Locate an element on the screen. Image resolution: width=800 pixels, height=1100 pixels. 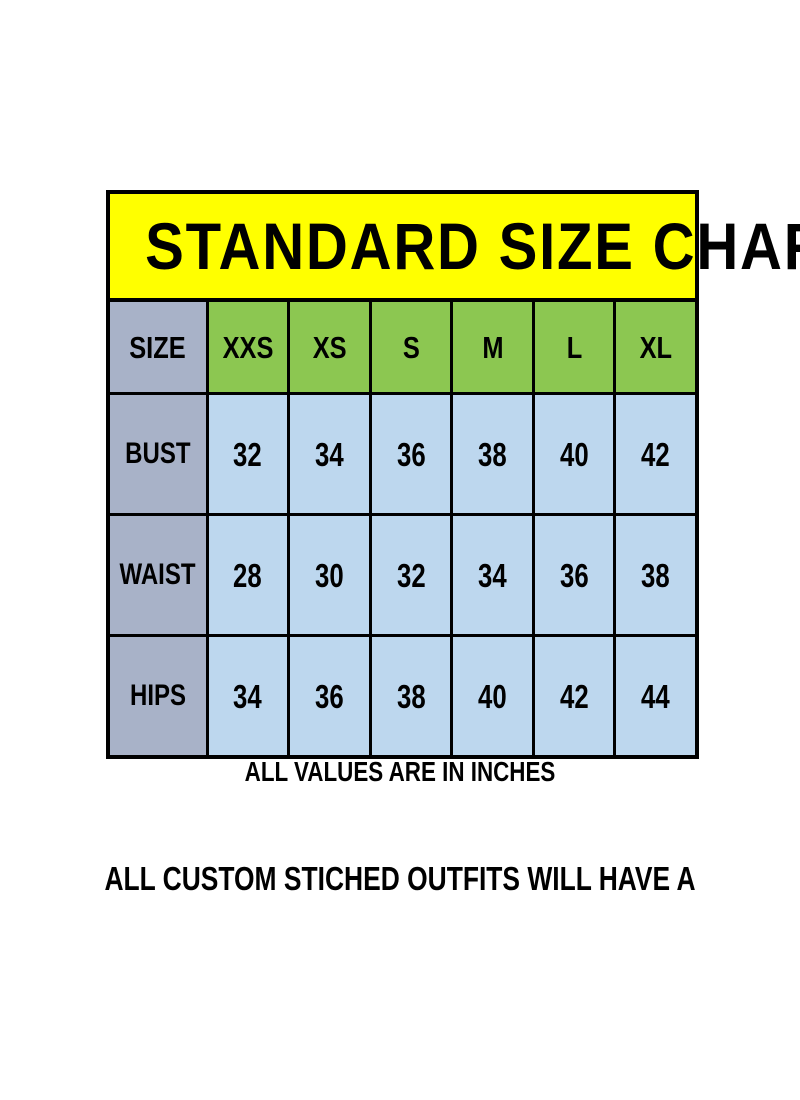
cell-waist-xl-value: 38 is located at coordinates (655, 575).